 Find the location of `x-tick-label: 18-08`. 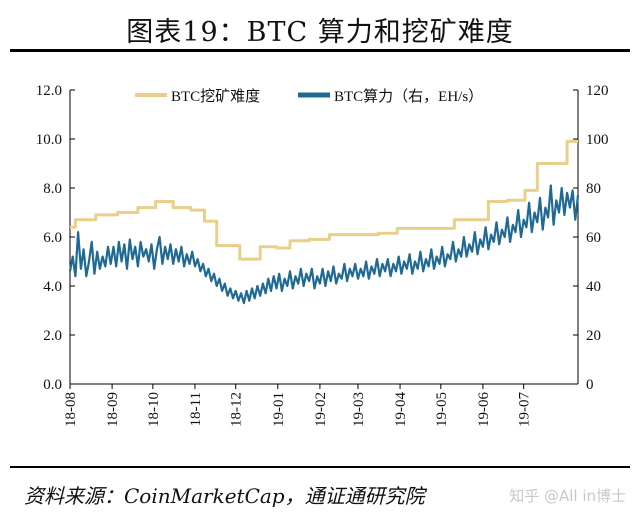

x-tick-label: 18-08 is located at coordinates (71, 409).